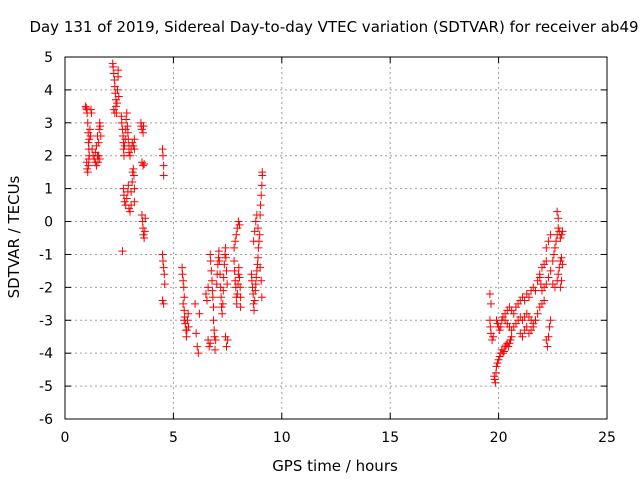 Image resolution: width=640 pixels, height=480 pixels. Describe the element at coordinates (46, 321) in the screenshot. I see `y-tick-label: -3` at that location.